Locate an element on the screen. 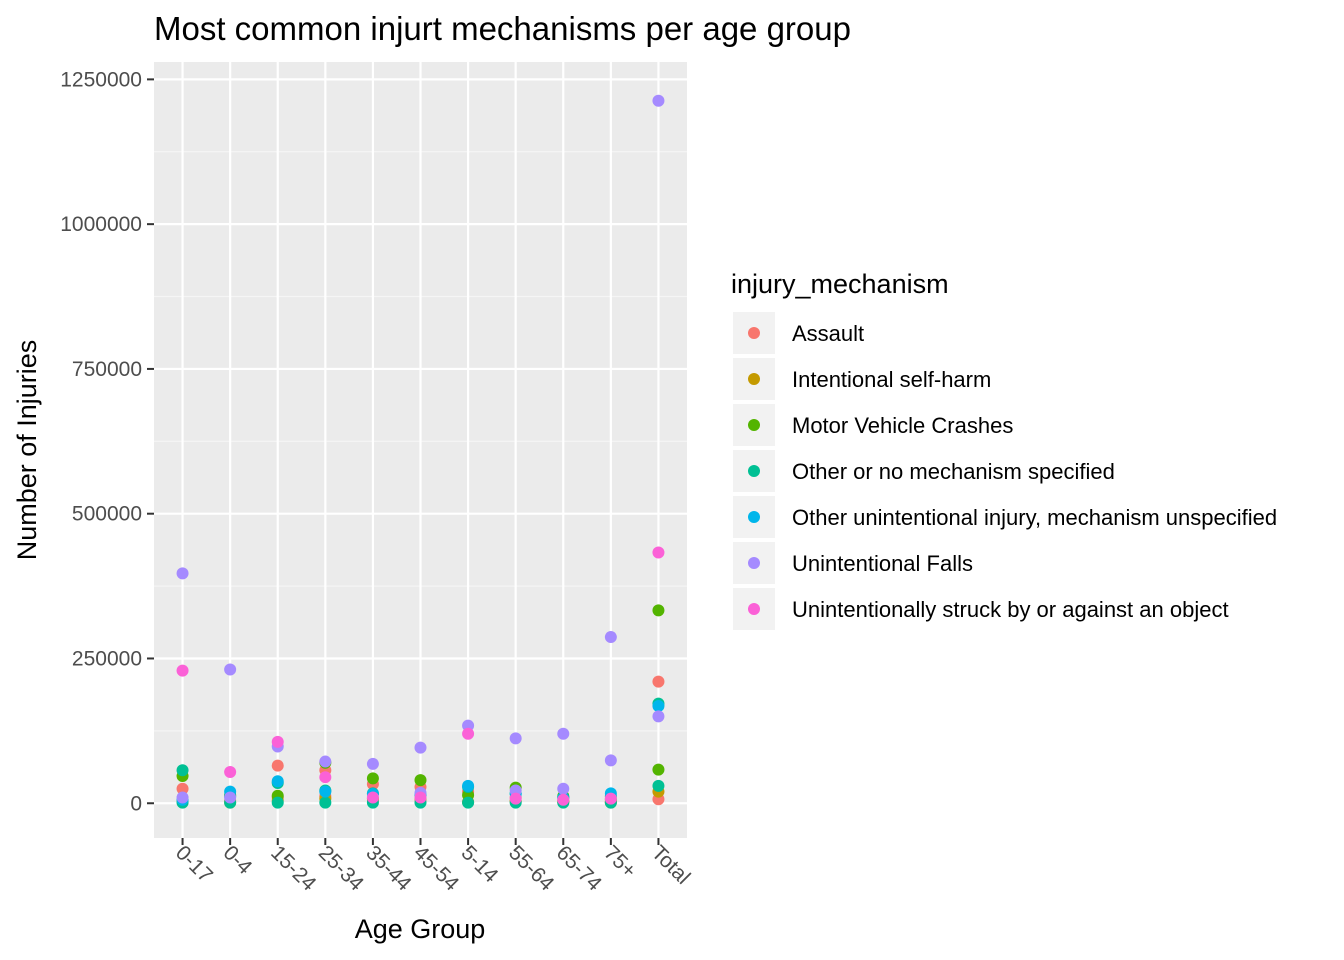 The width and height of the screenshot is (1344, 960). y-axis-title: Number of Injuries is located at coordinates (27, 450).